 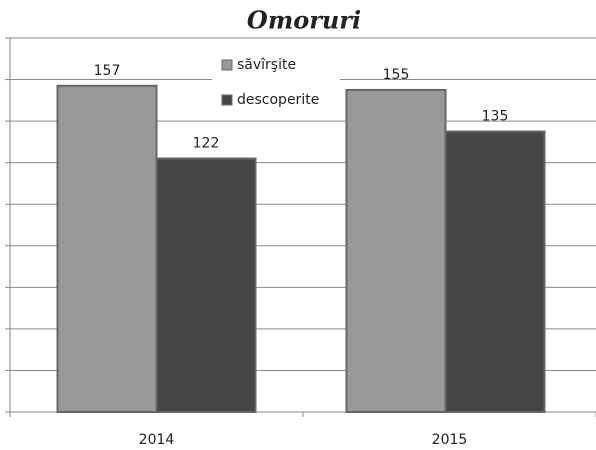 I want to click on value-label: 157, so click(x=107, y=71).